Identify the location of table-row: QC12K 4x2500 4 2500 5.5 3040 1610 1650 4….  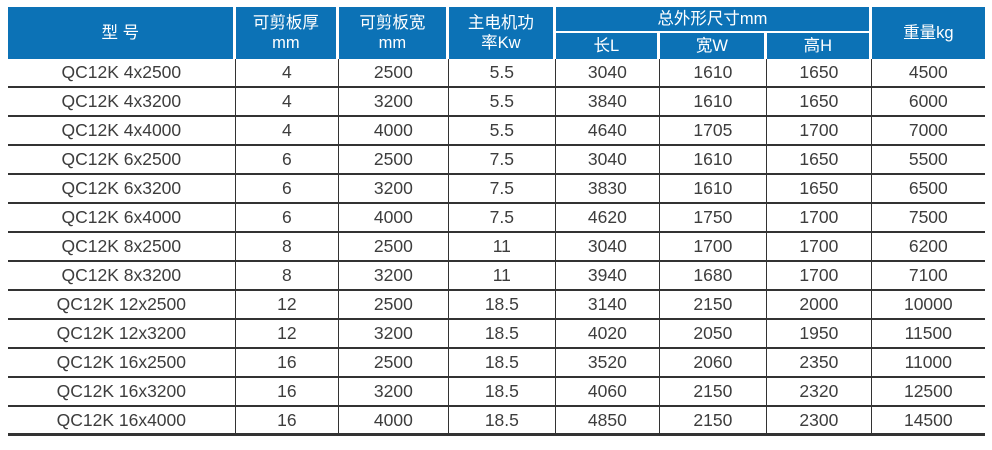
(496, 73).